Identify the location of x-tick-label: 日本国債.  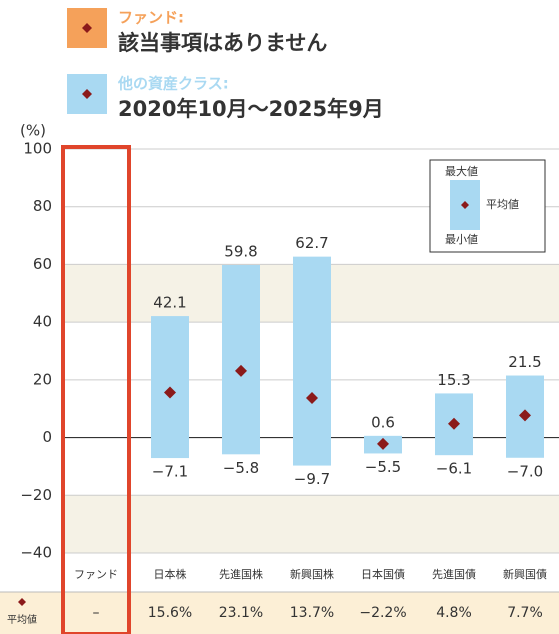
(383, 574).